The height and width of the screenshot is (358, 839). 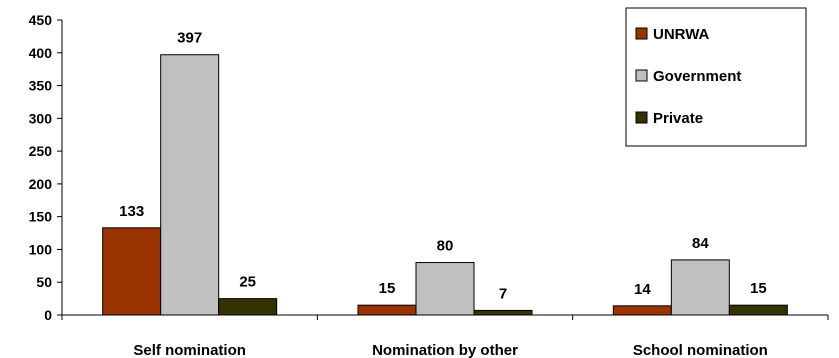 I want to click on y-tick-label: 400, so click(x=41, y=53).